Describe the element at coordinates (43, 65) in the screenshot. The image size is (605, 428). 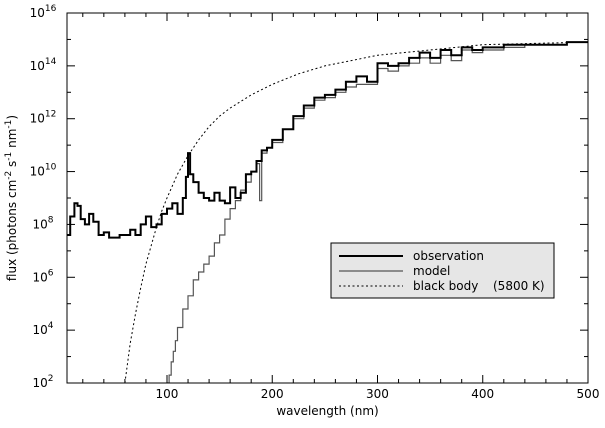
I see `y-tick-label: 10¹⁴` at that location.